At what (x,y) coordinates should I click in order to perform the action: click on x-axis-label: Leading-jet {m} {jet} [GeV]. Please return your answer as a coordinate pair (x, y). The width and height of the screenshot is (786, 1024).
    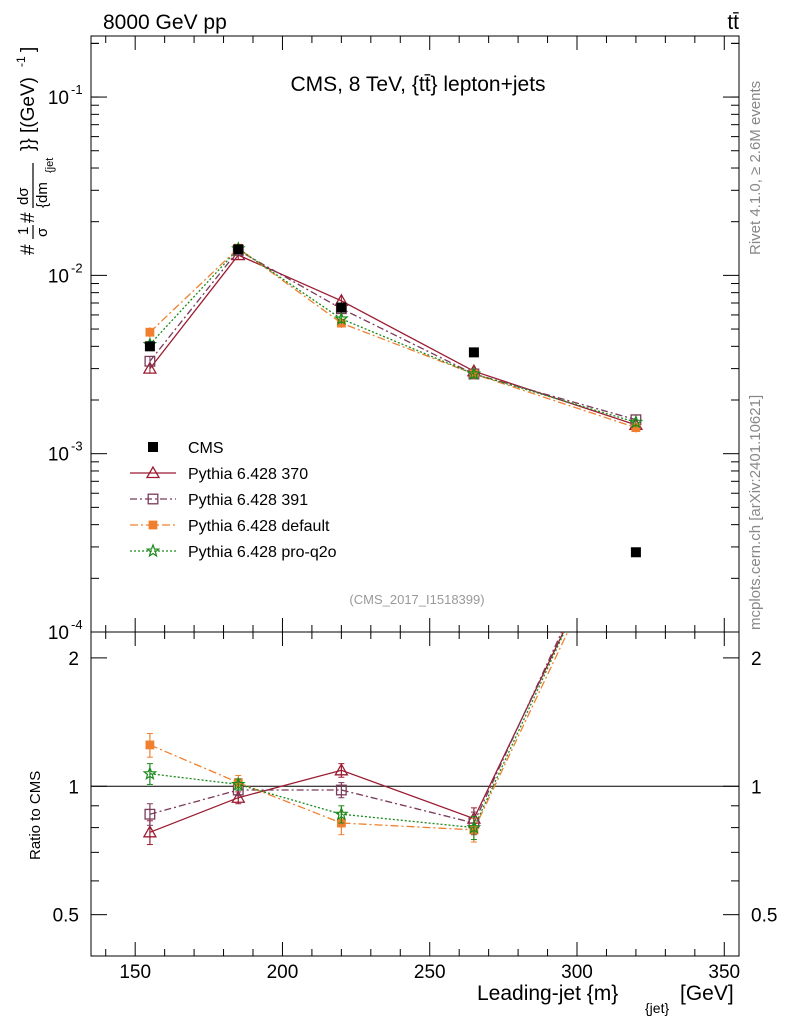
    Looking at the image, I should click on (605, 999).